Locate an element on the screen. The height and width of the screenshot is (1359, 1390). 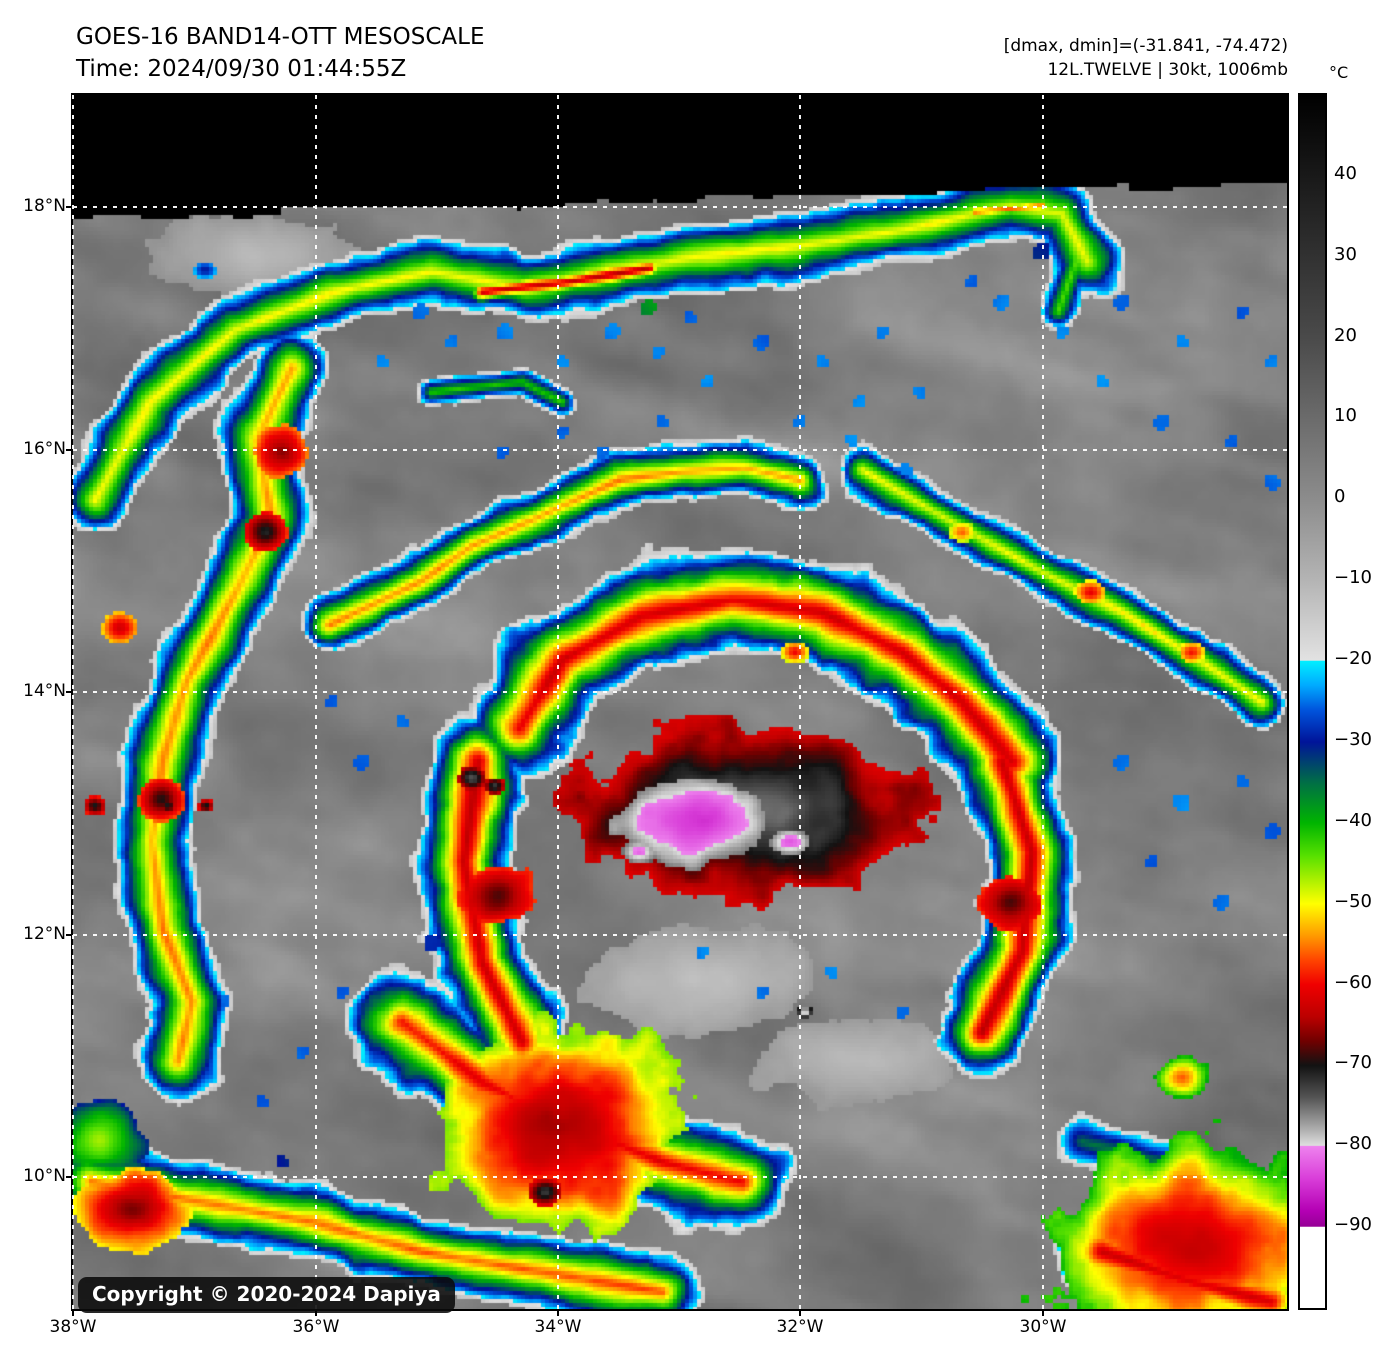
gridline-lat-16n is located at coordinates (680, 450).